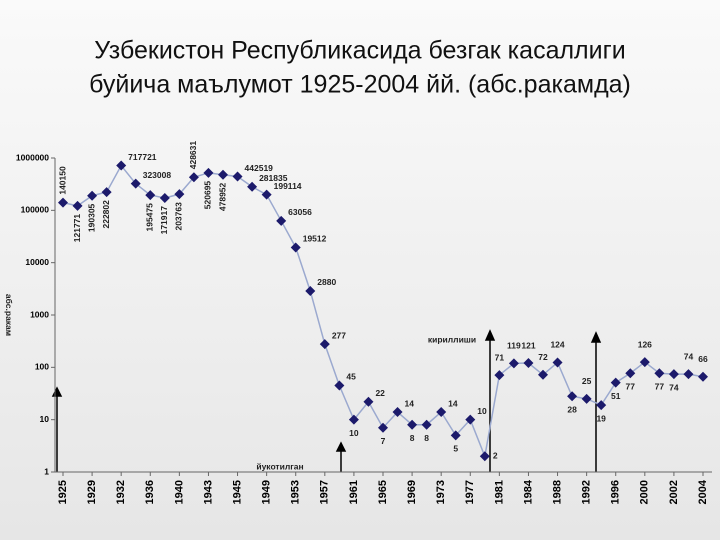  What do you see at coordinates (92, 492) in the screenshot?
I see `x-tick-label: 1929` at bounding box center [92, 492].